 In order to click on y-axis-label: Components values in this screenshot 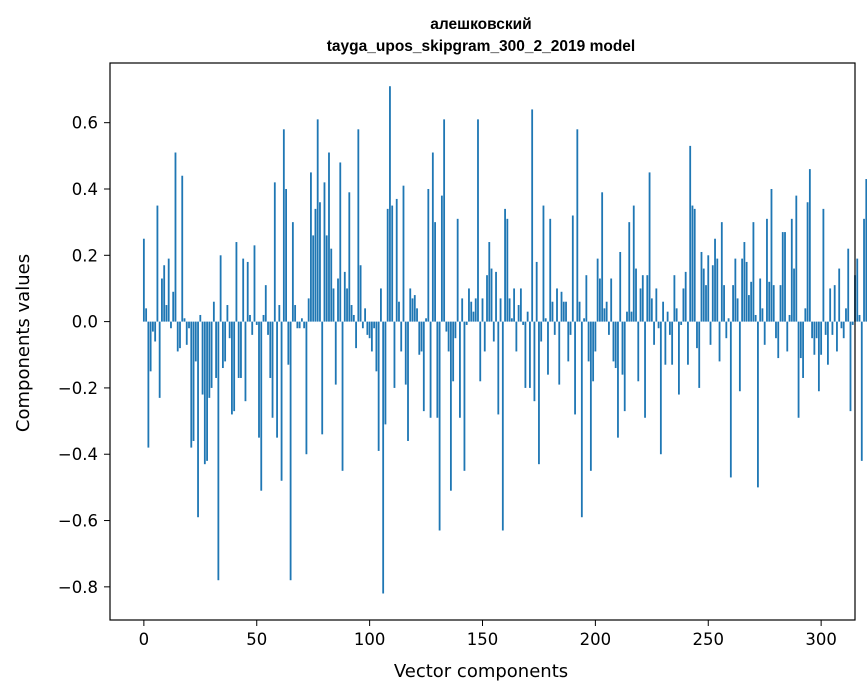, I will do `click(23, 343)`.